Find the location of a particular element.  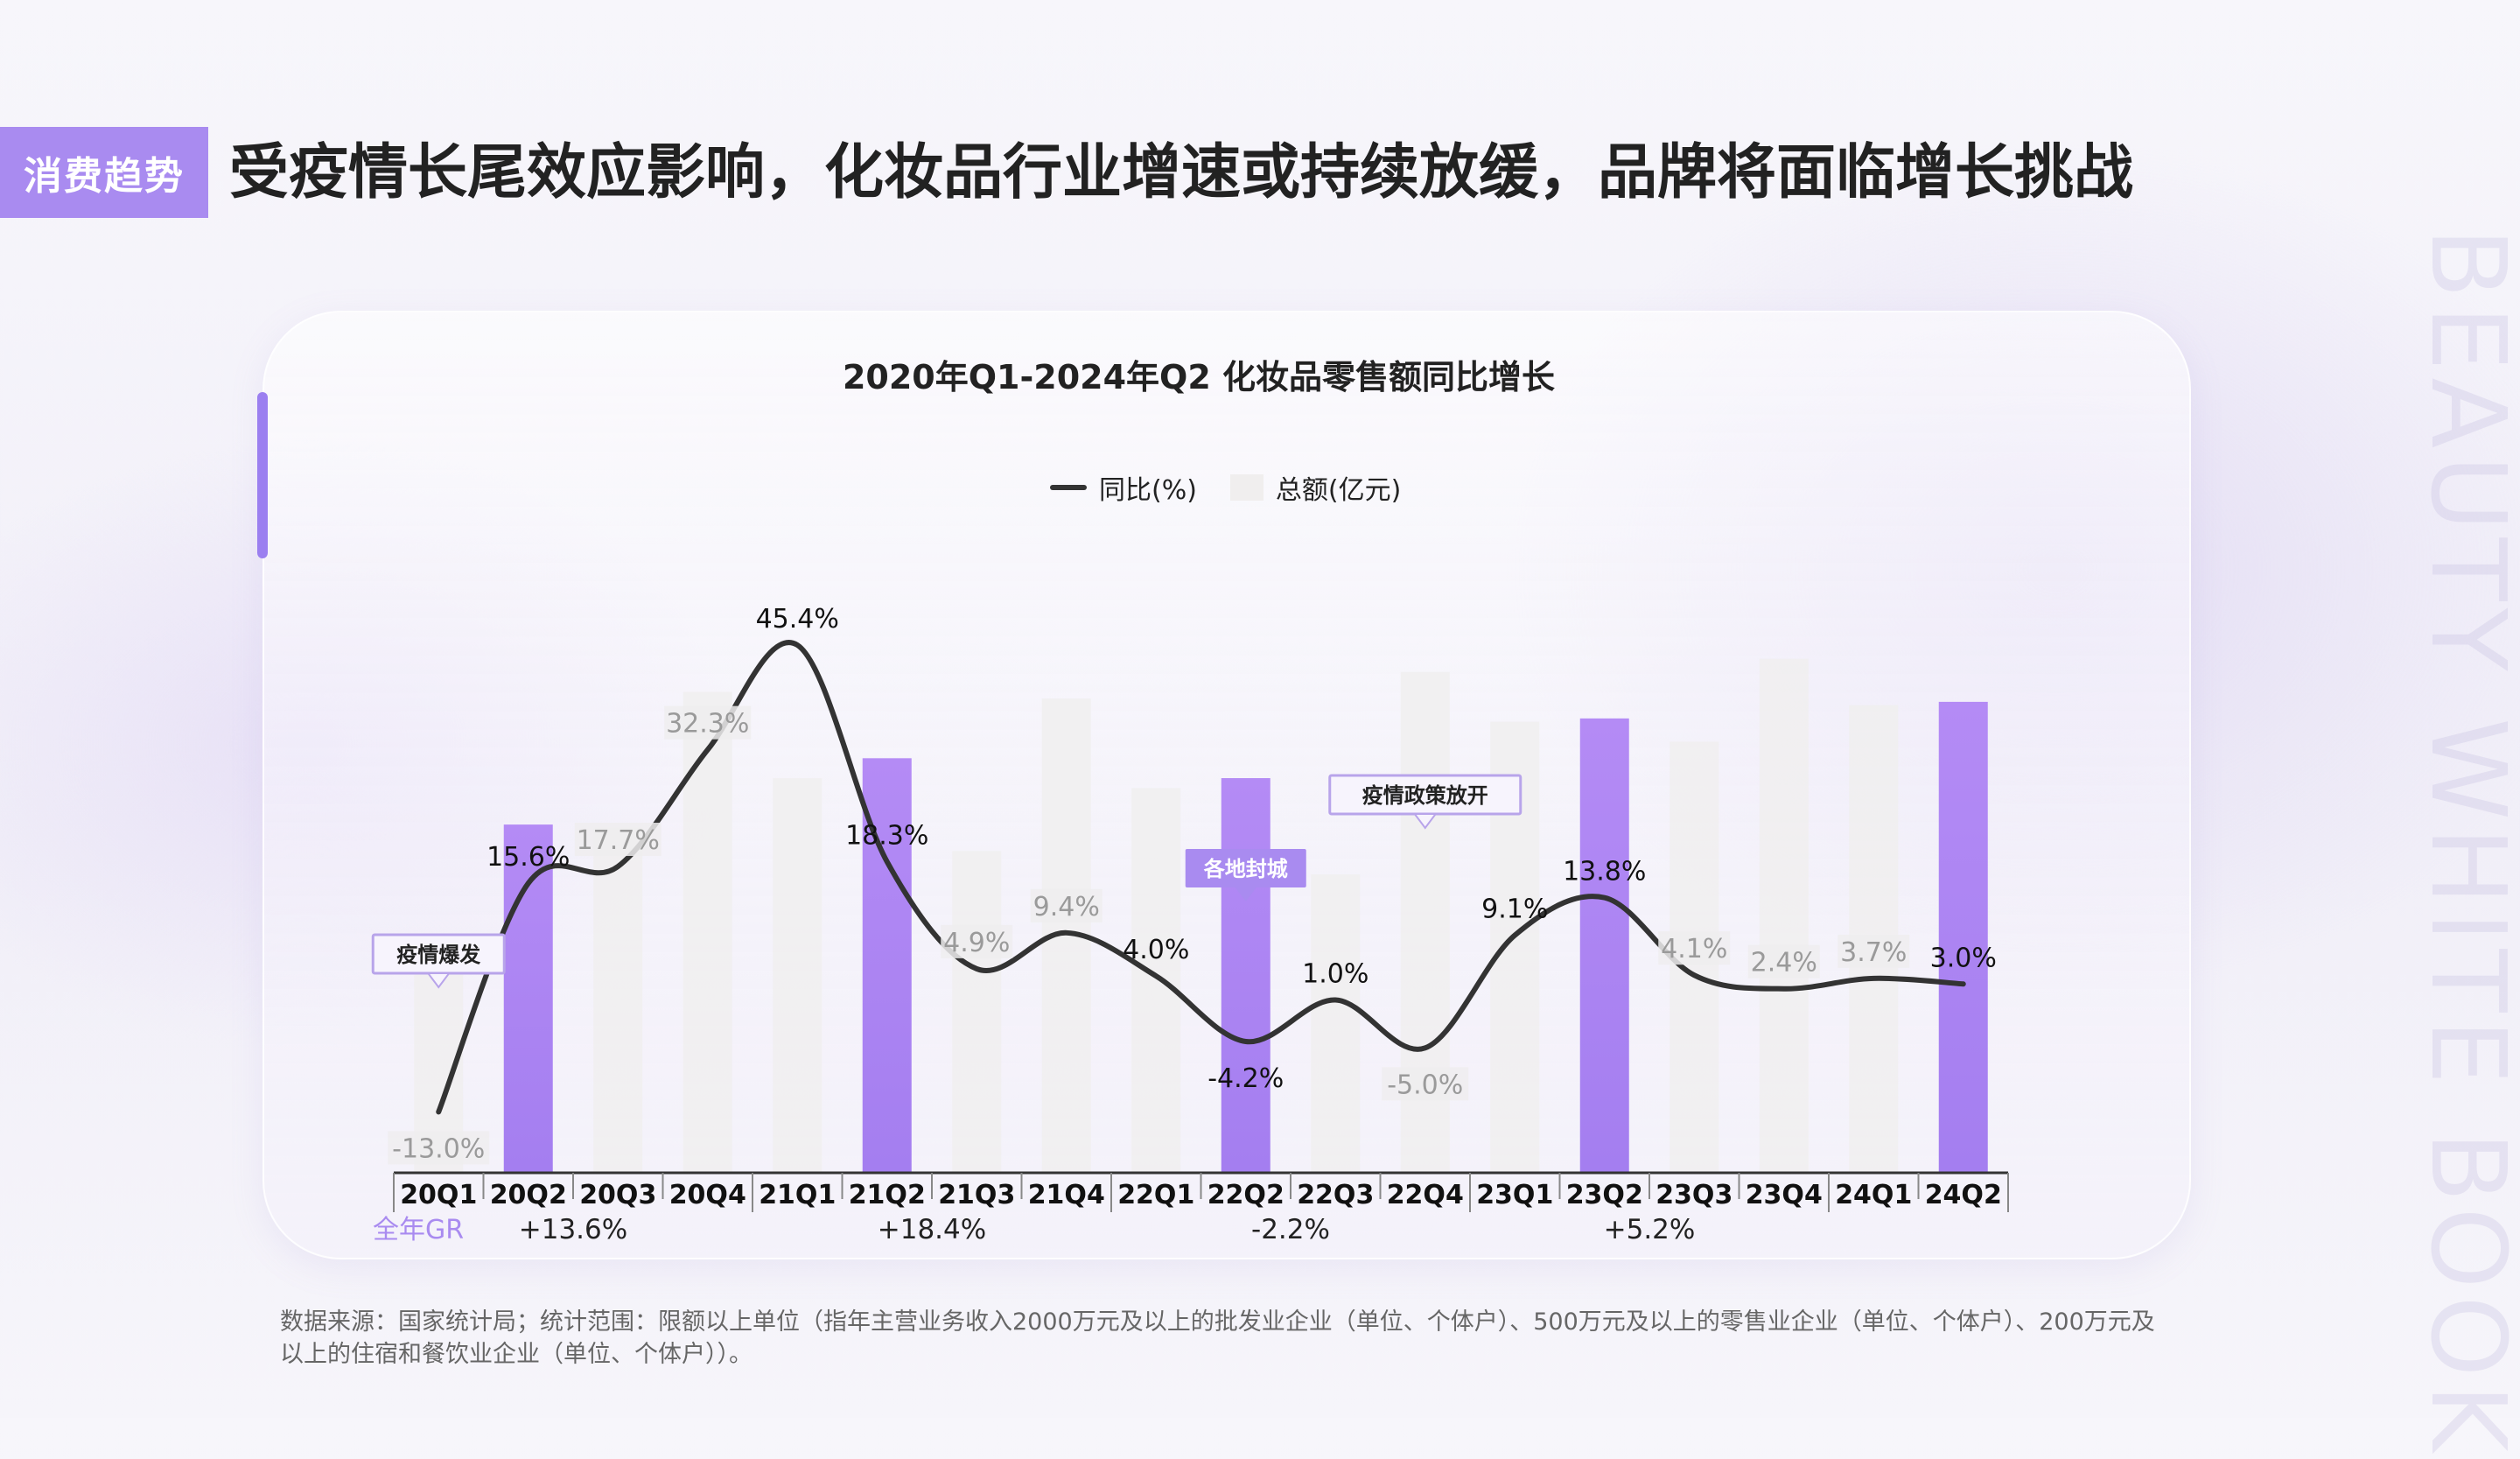

data-label-20Q2: 15.6% is located at coordinates (528, 857).